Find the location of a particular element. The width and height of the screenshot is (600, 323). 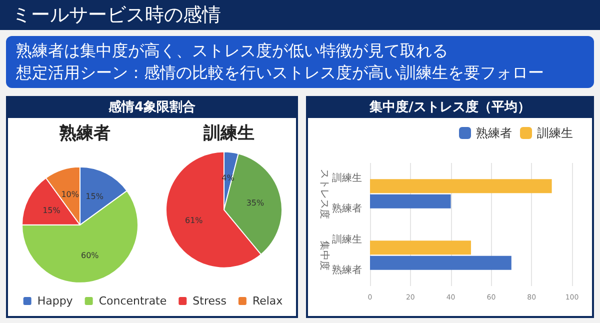

legend-label: Concentrate is located at coordinates (132, 301).